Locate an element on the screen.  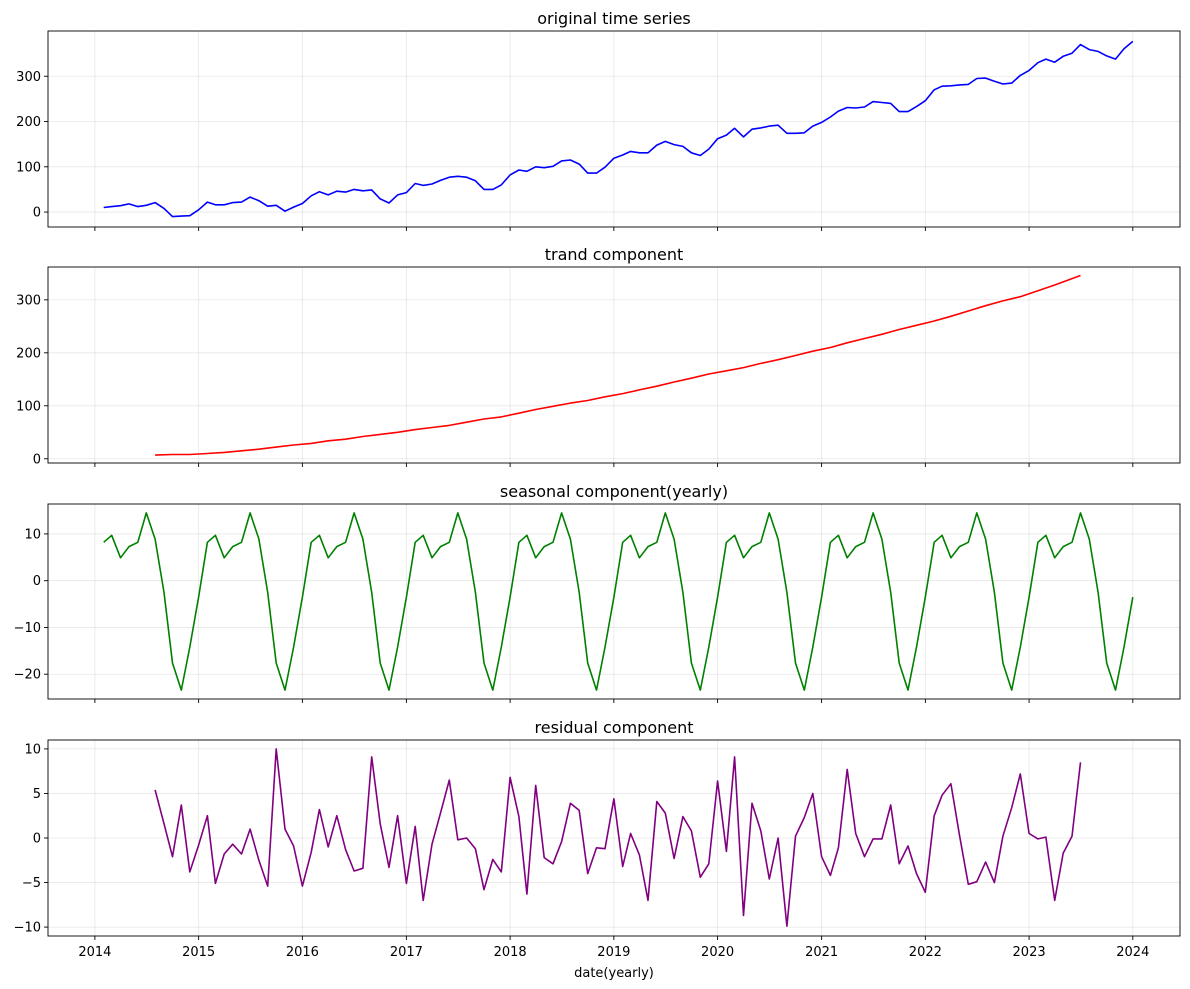
x-tick-label: 2018 is located at coordinates (510, 952).